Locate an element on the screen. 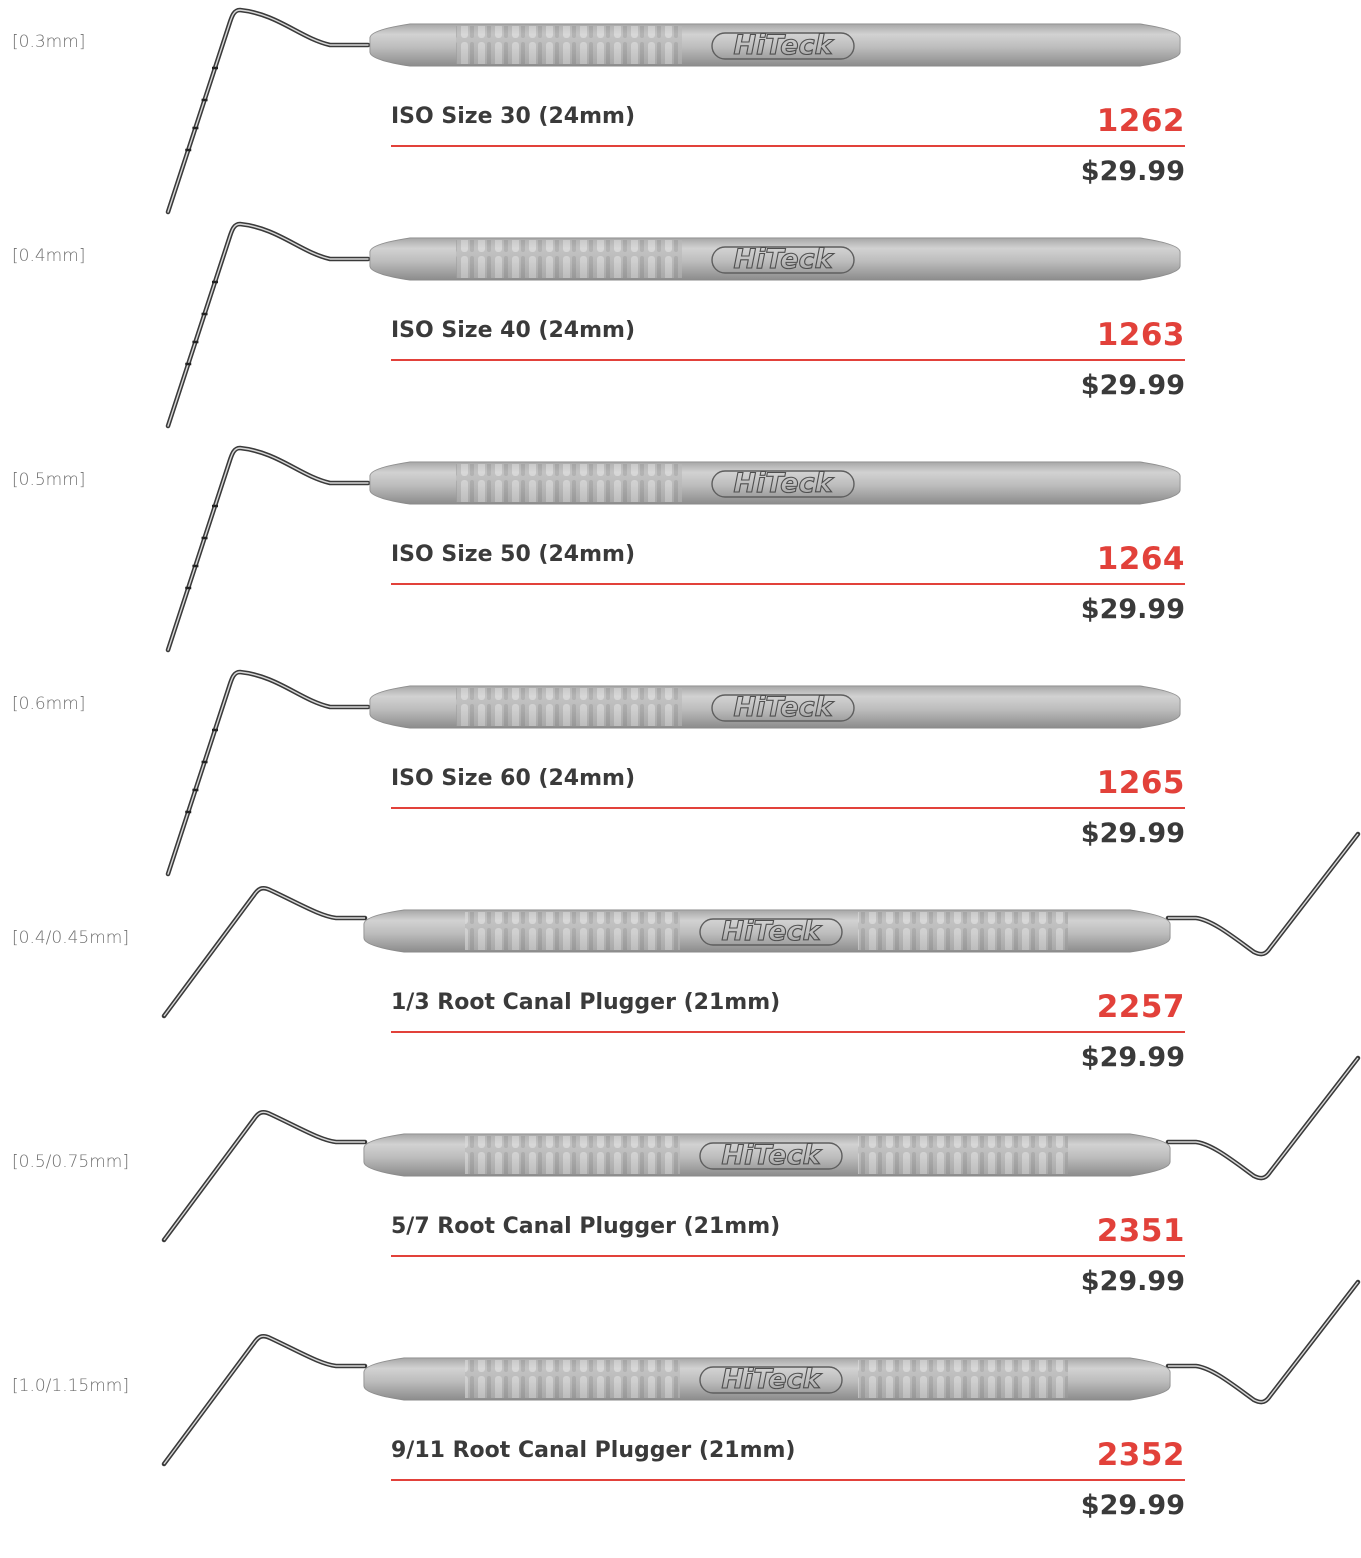 This screenshot has width=1361, height=1558. tip-size-label: [0.6mm] is located at coordinates (49, 704).